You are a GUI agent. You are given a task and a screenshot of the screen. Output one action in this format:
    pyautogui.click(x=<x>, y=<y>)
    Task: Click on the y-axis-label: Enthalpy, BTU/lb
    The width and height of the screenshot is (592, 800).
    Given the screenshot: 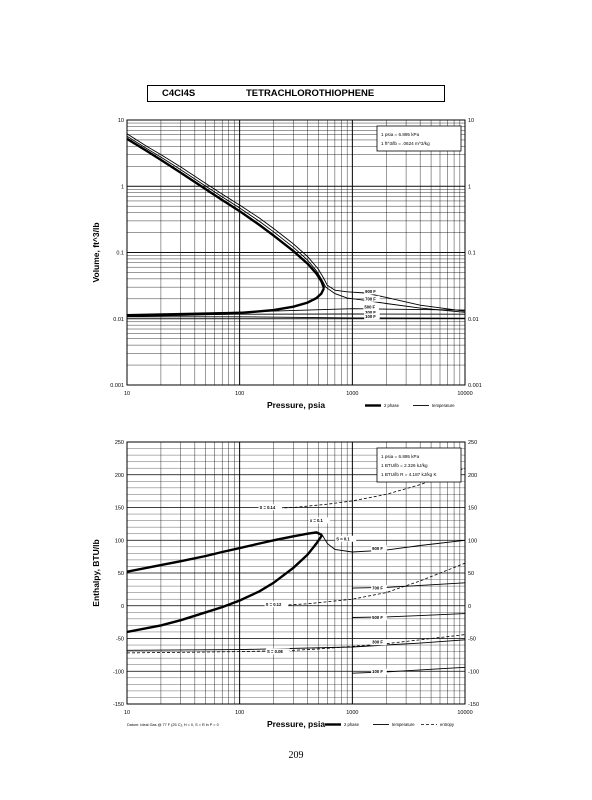 What is the action you would take?
    pyautogui.click(x=96, y=572)
    